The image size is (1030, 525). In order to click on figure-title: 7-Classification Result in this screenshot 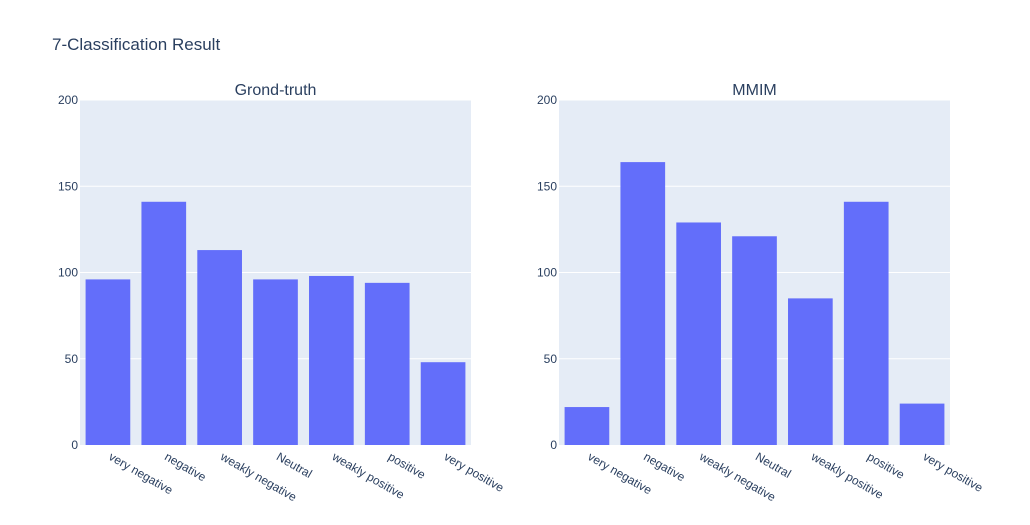, I will do `click(136, 44)`.